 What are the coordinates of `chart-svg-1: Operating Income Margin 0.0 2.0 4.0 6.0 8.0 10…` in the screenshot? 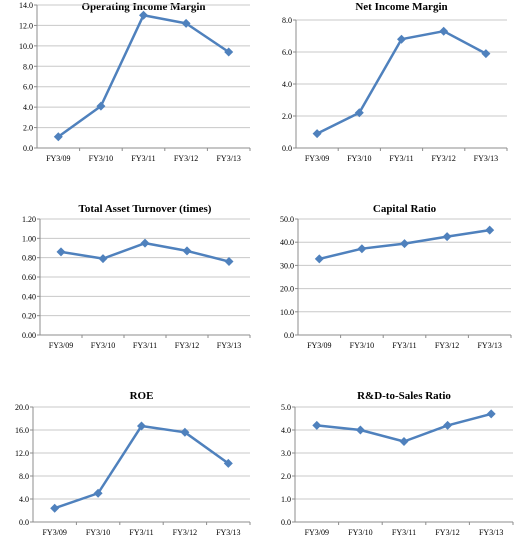 It's located at (135, 82).